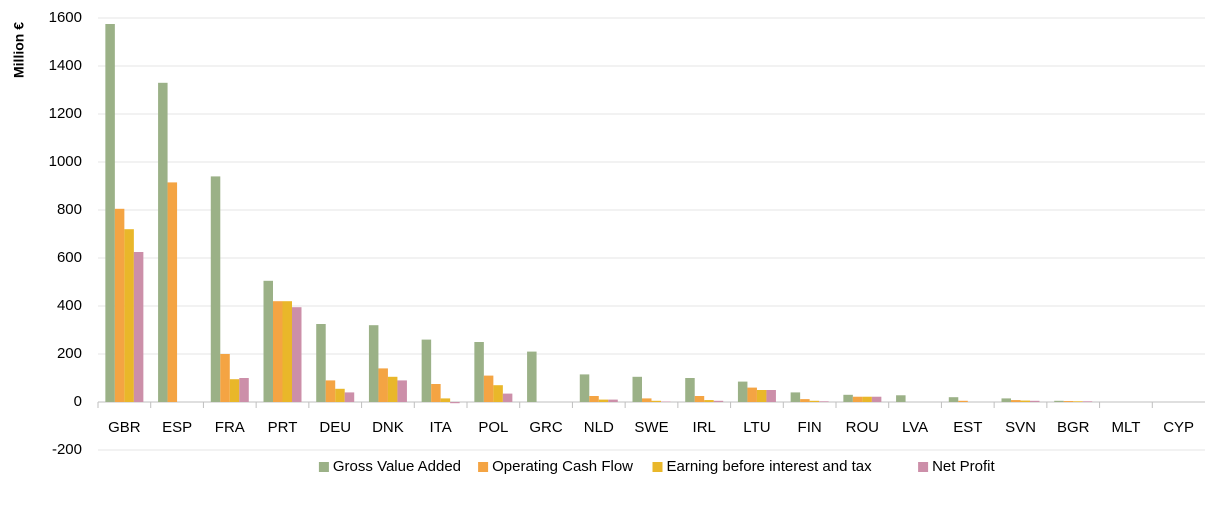  What do you see at coordinates (78, 401) in the screenshot?
I see `y-tick-label: 0` at bounding box center [78, 401].